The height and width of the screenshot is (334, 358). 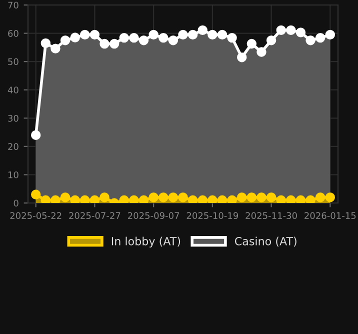 What do you see at coordinates (146, 242) in the screenshot?
I see `legend-label: In lobby (AT)` at bounding box center [146, 242].